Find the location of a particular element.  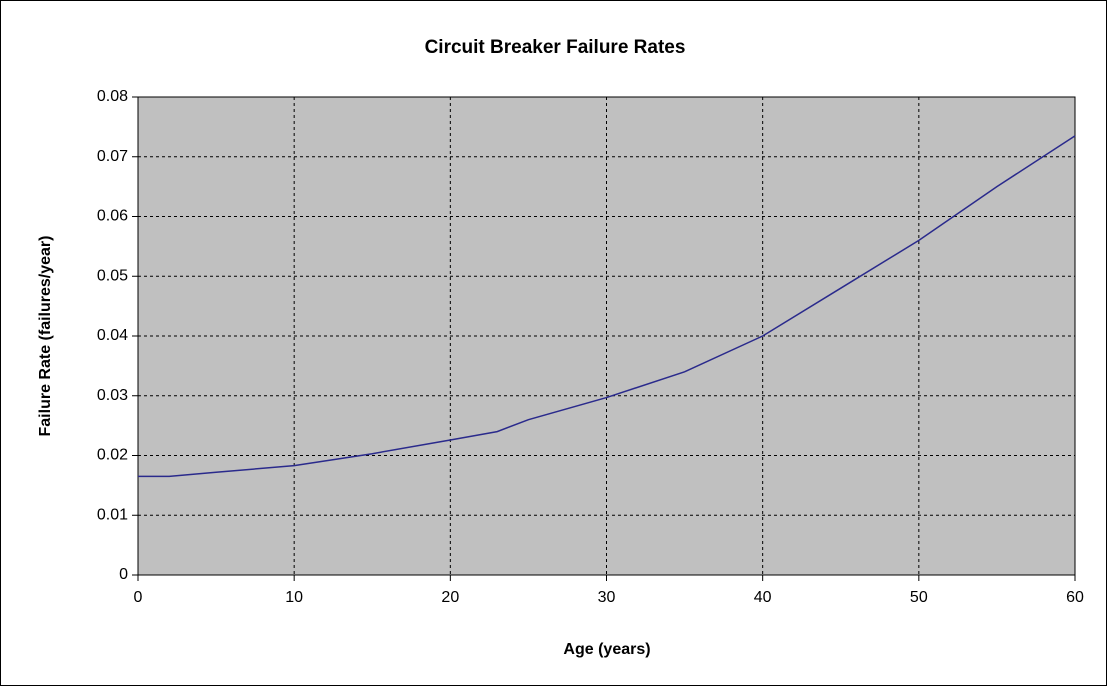

y-tick-label: 0.02 is located at coordinates (112, 455).